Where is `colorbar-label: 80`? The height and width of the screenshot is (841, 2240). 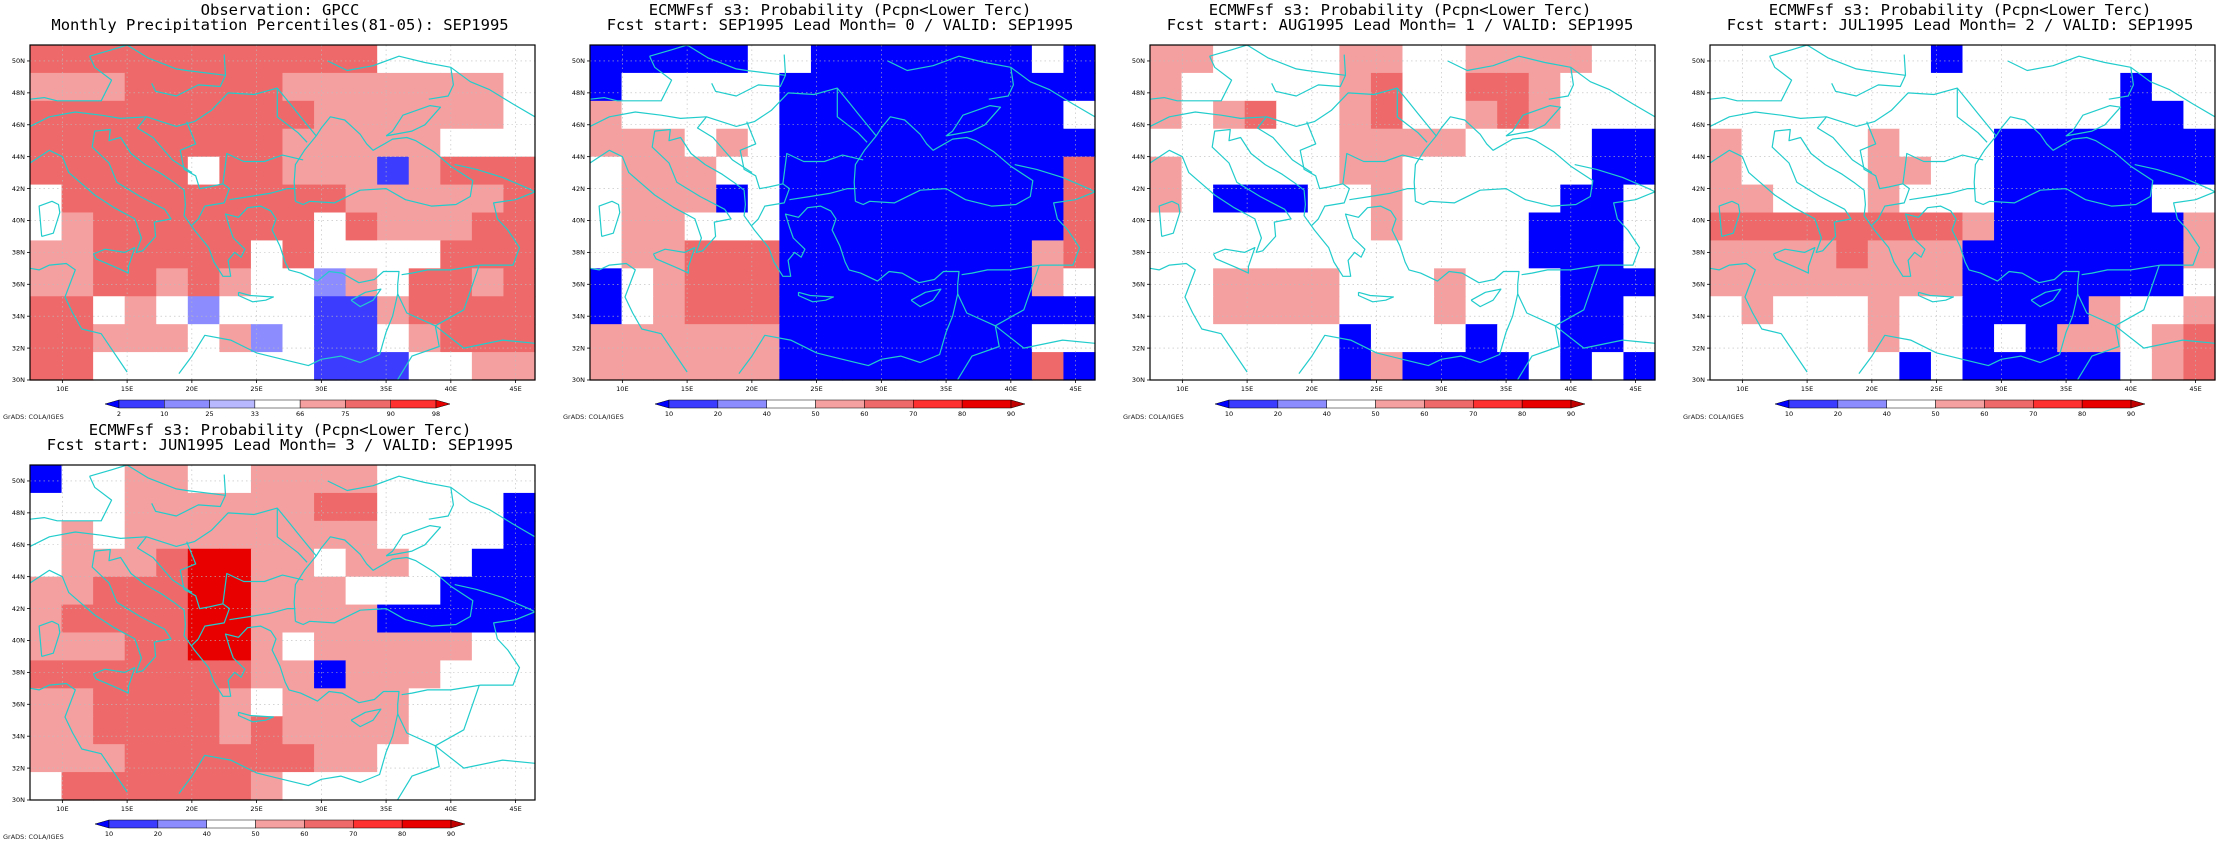 colorbar-label: 80 is located at coordinates (962, 414).